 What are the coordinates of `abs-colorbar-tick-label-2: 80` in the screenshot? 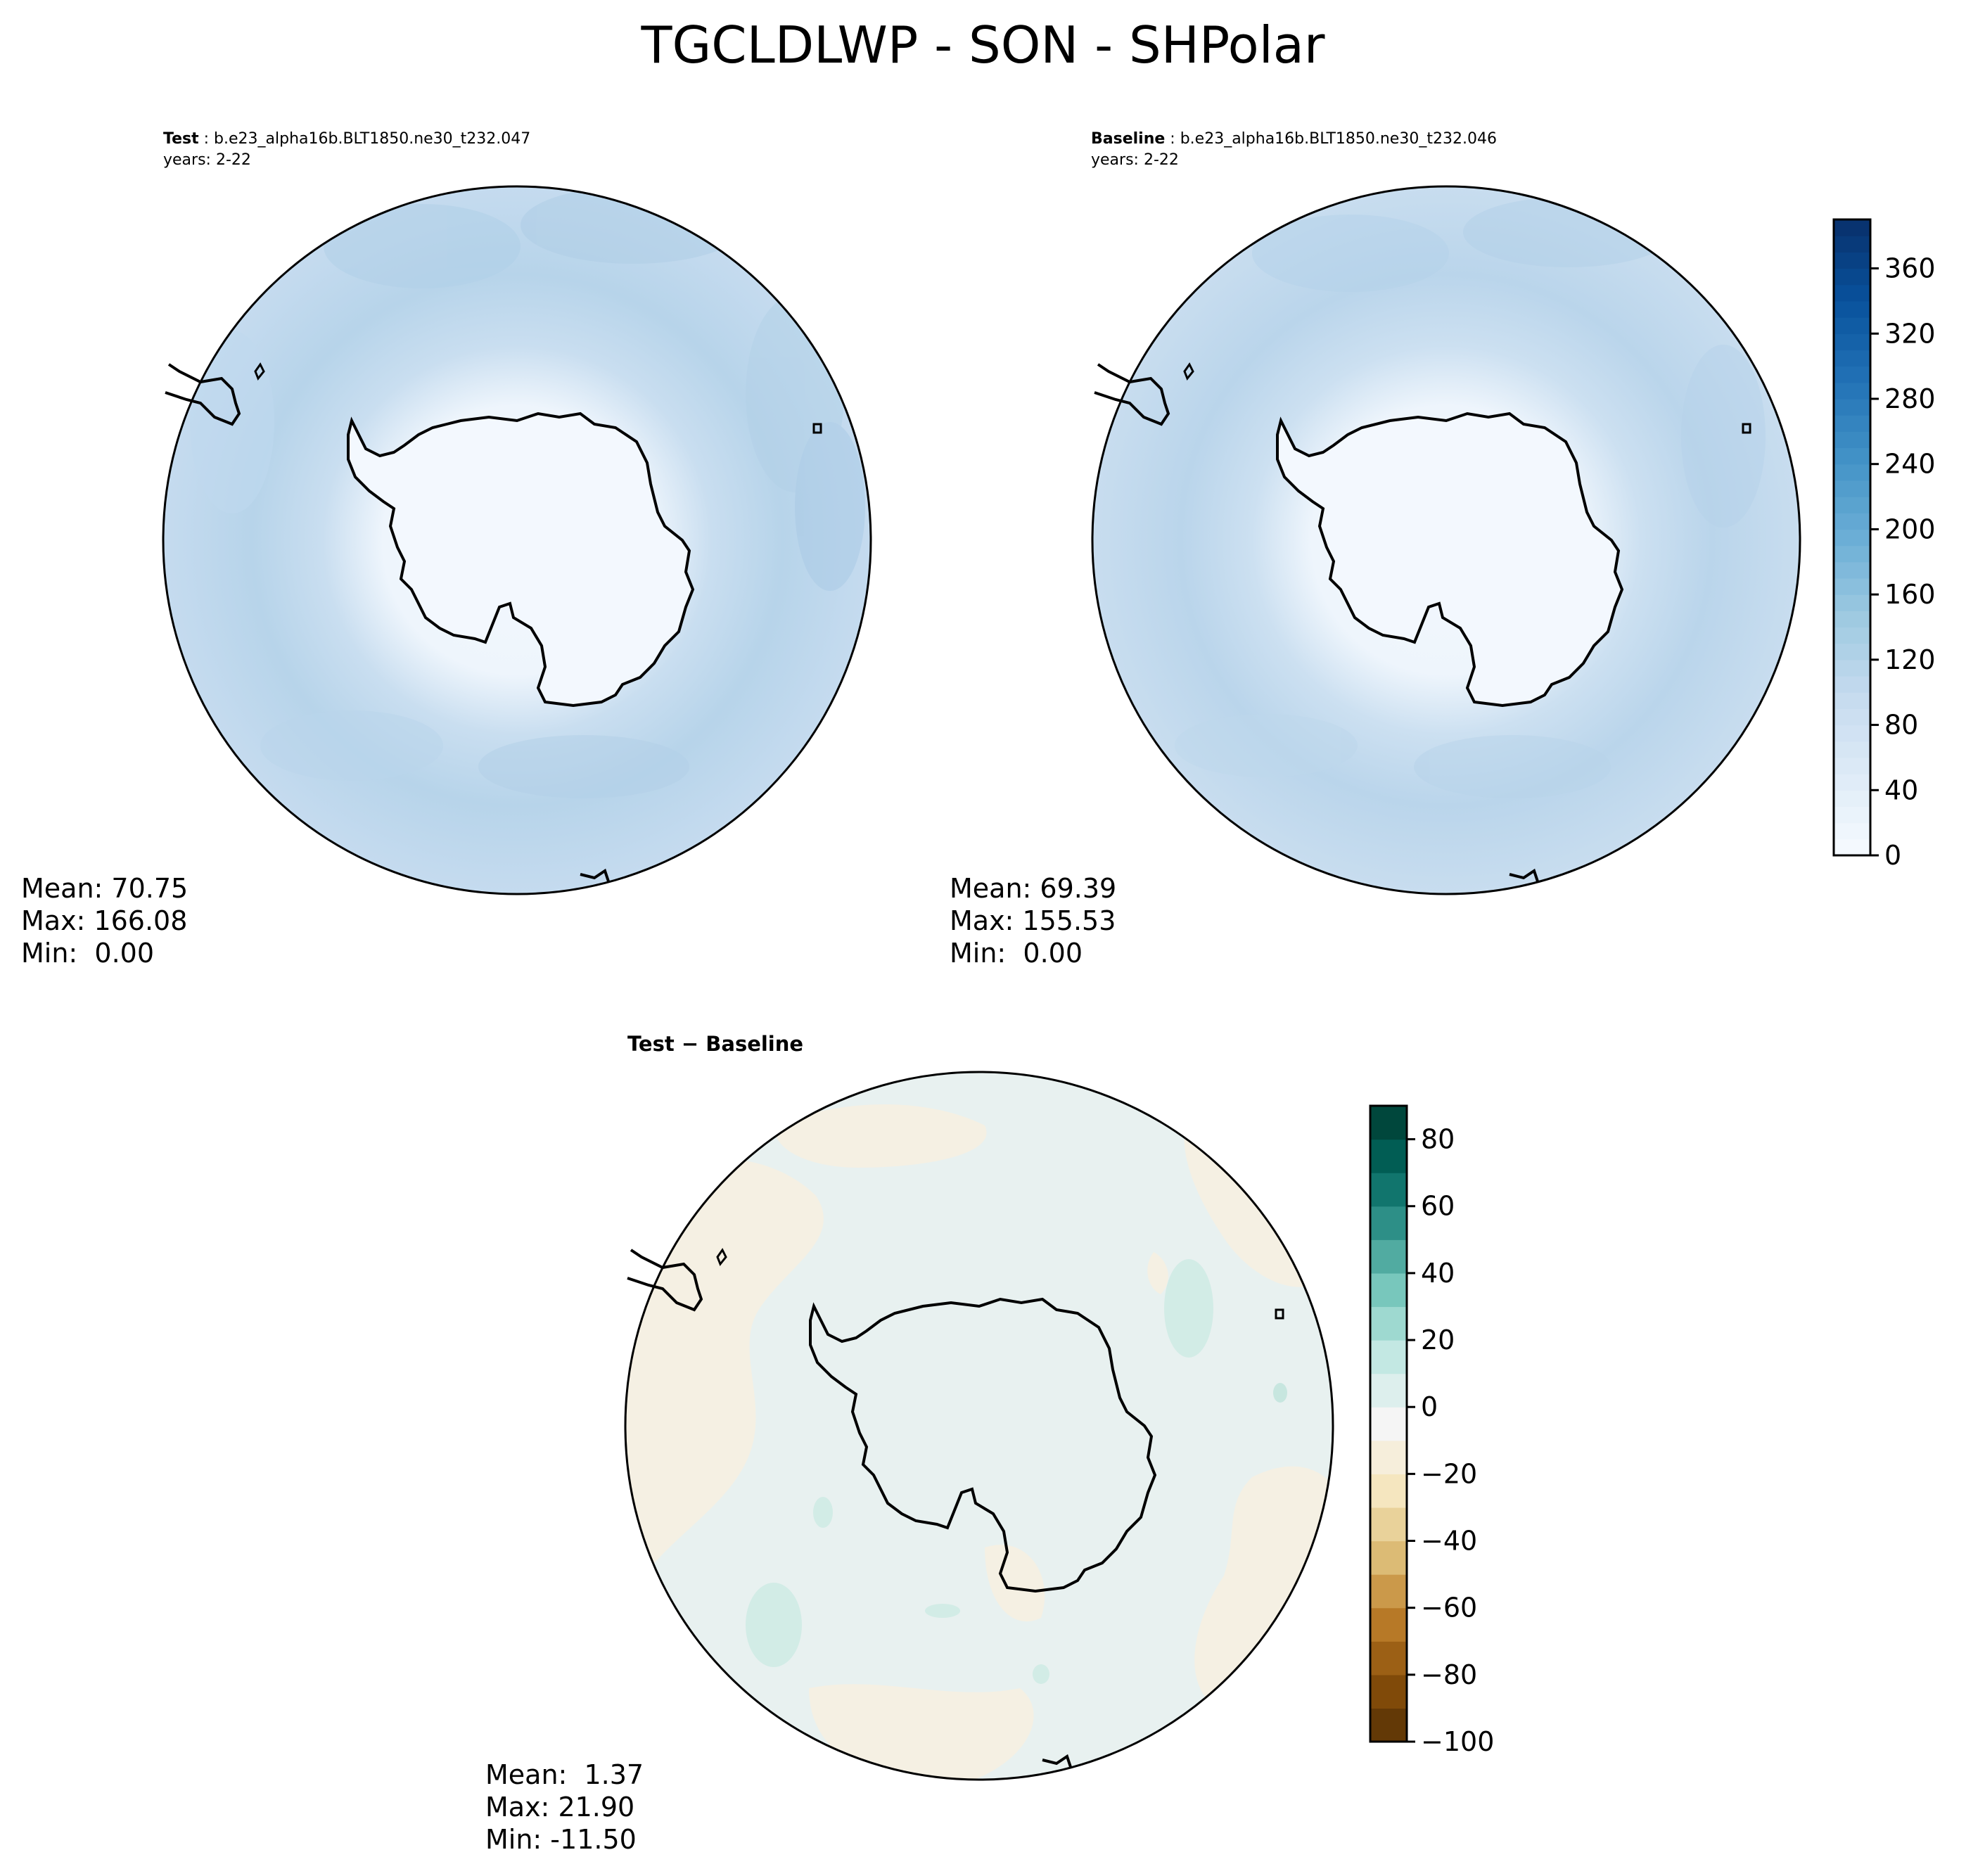 It's located at (1901, 725).